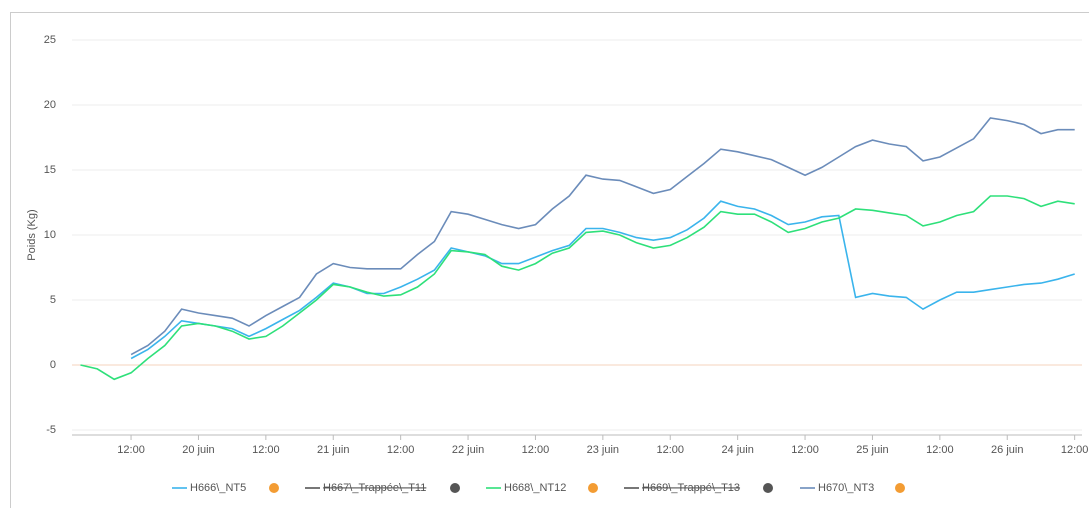  Describe the element at coordinates (737, 450) in the screenshot. I see `x-tick-label: 24 juin` at that location.